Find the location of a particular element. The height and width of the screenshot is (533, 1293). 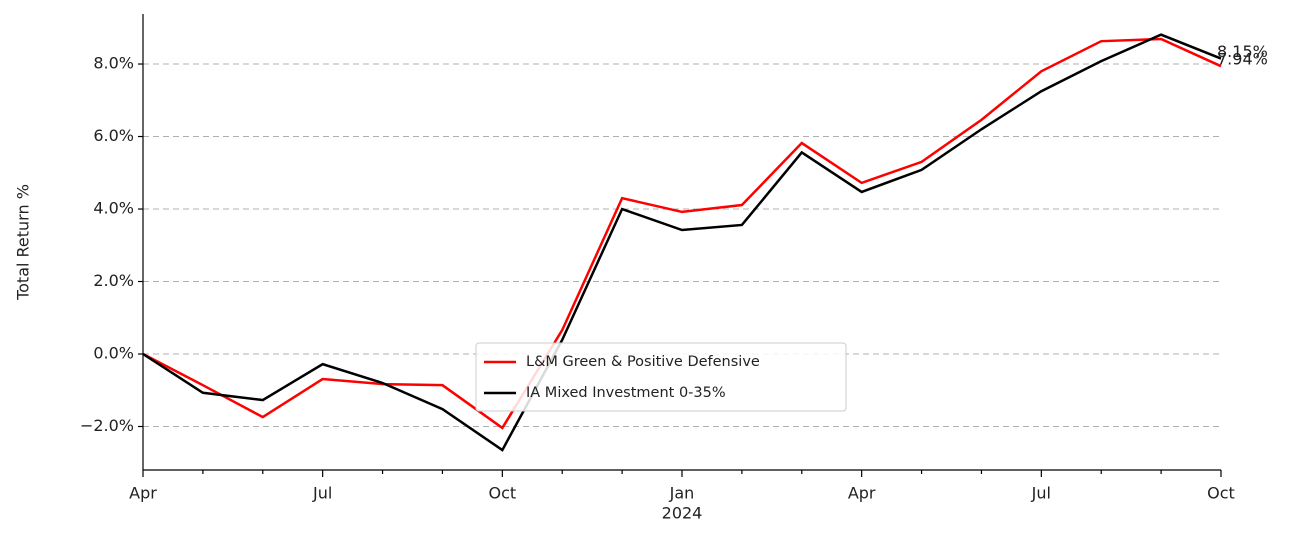

y-tick-label: 0.0% is located at coordinates (113, 353).